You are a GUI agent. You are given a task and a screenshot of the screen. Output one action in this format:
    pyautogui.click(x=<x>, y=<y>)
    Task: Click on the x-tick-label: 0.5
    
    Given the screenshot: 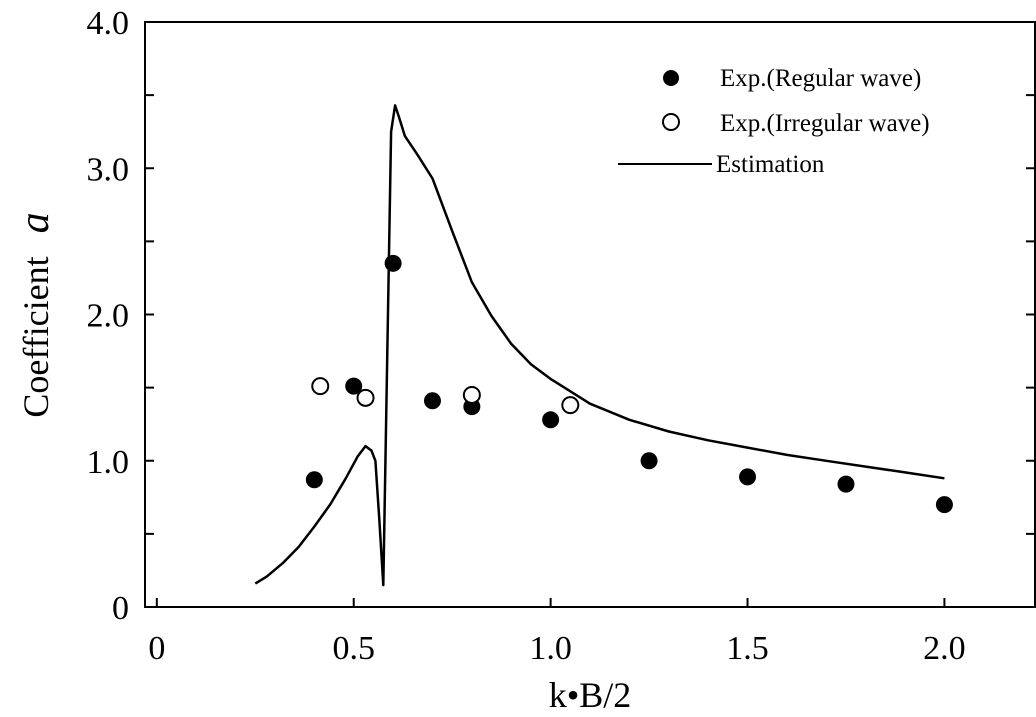 What is the action you would take?
    pyautogui.click(x=353, y=648)
    